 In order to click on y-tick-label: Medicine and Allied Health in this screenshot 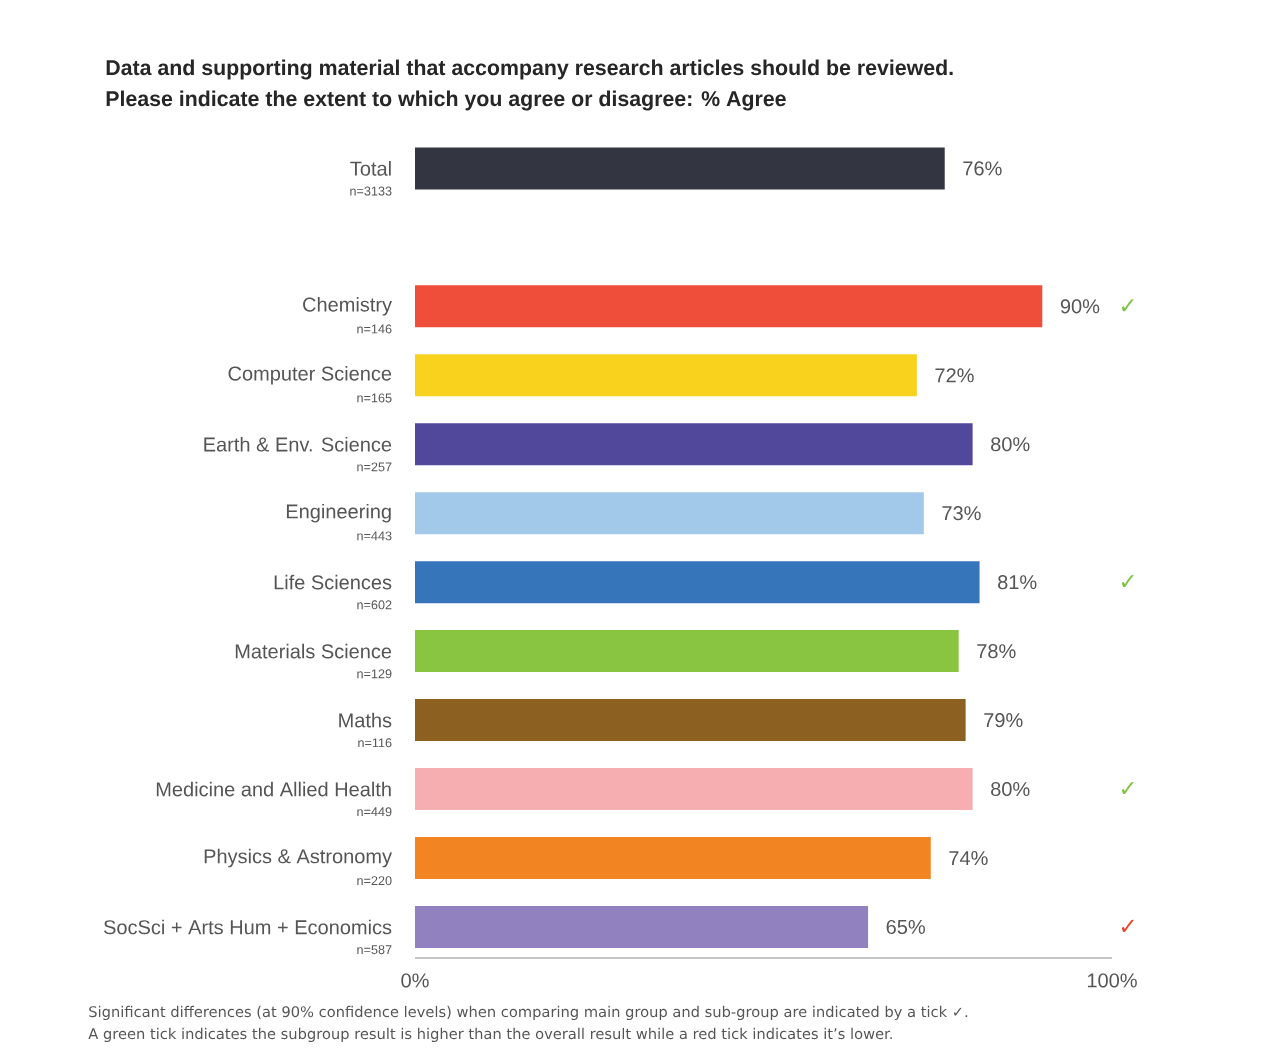, I will do `click(273, 789)`.